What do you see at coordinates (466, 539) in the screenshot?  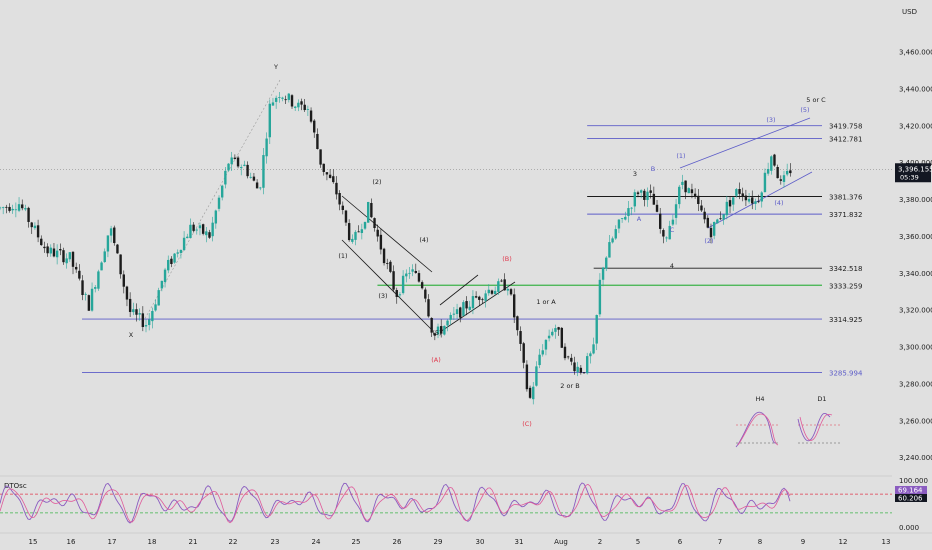 I see `time-axis: 15 16 17 18 21 22 23 24 25 26 29 30 31 Aug 2 5 6 7 8 9 12 13` at bounding box center [466, 539].